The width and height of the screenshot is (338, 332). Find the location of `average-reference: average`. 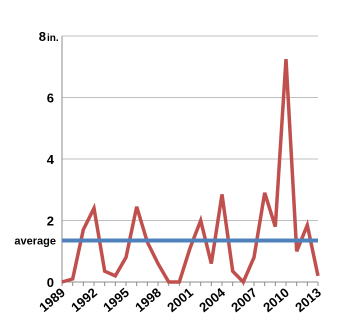

average-reference: average is located at coordinates (166, 241).